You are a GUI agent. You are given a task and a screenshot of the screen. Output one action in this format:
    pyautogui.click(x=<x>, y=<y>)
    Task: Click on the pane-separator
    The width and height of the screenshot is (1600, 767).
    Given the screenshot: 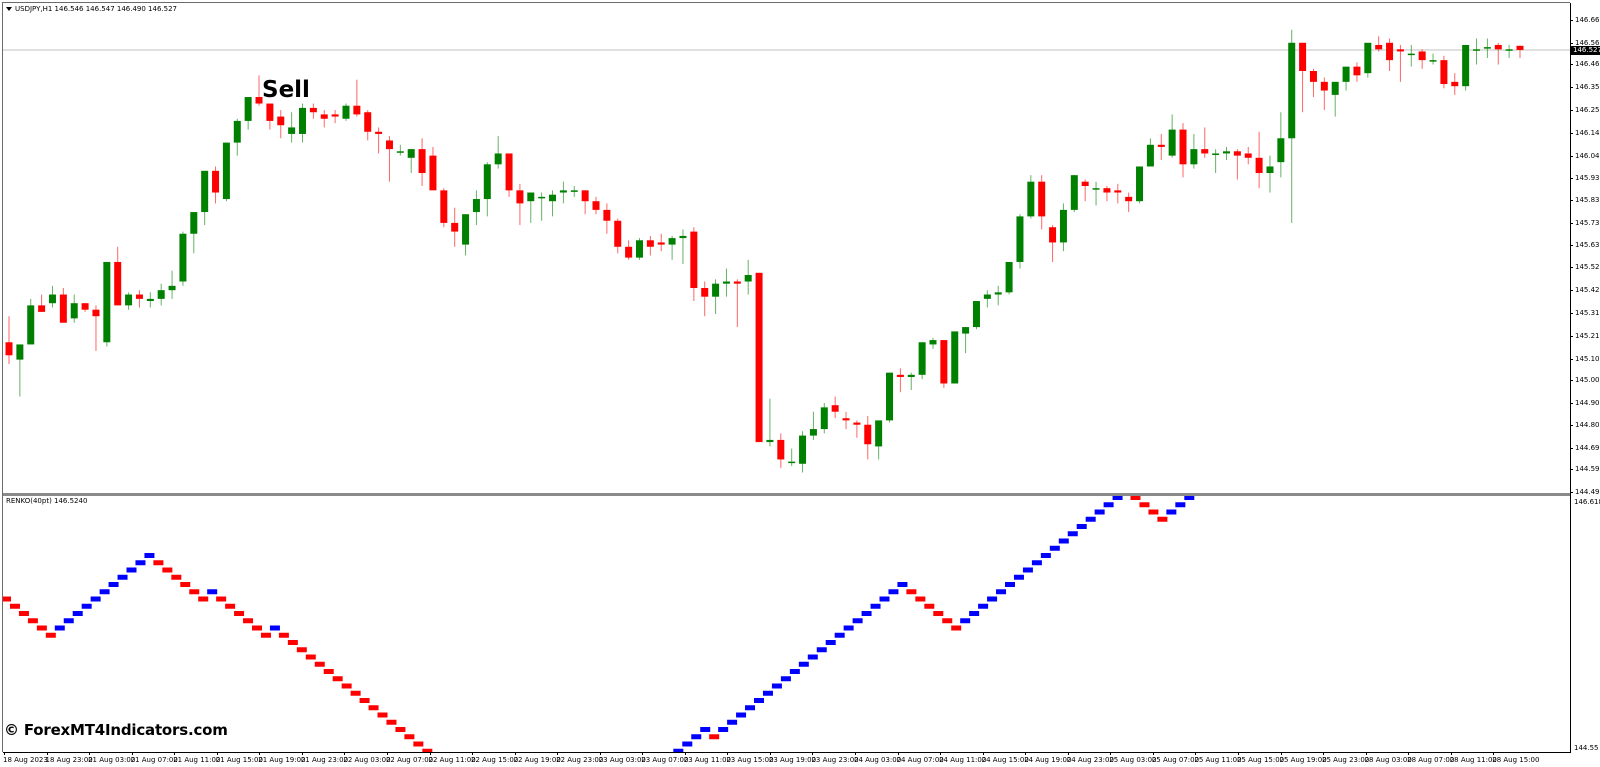 What is the action you would take?
    pyautogui.click(x=786, y=494)
    